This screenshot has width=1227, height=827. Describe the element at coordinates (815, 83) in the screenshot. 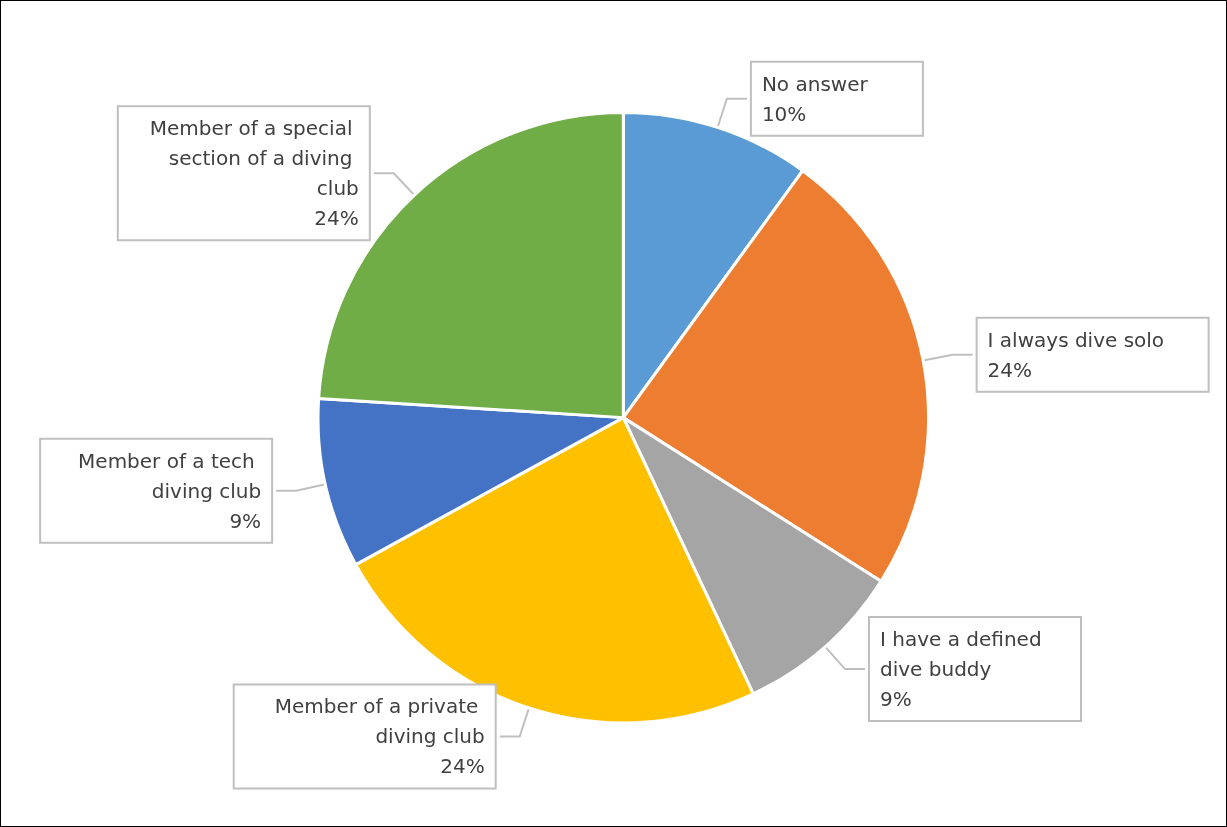

I see `slice-label: No answer` at that location.